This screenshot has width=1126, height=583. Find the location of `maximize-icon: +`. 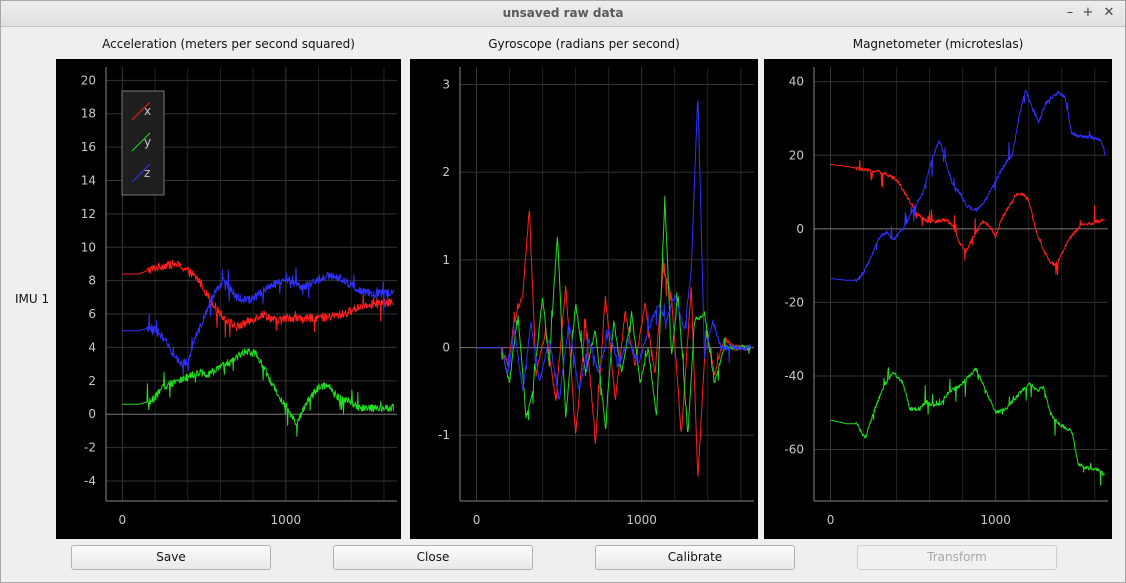

maximize-icon: + is located at coordinates (1088, 12).